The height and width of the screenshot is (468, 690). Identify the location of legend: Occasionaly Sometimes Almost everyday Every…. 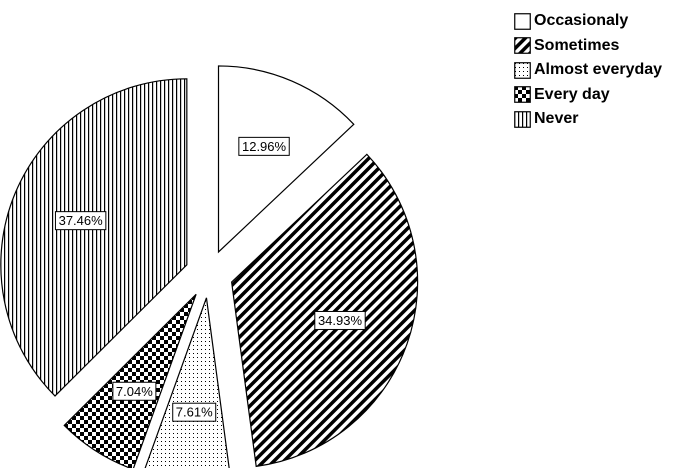
(588, 70).